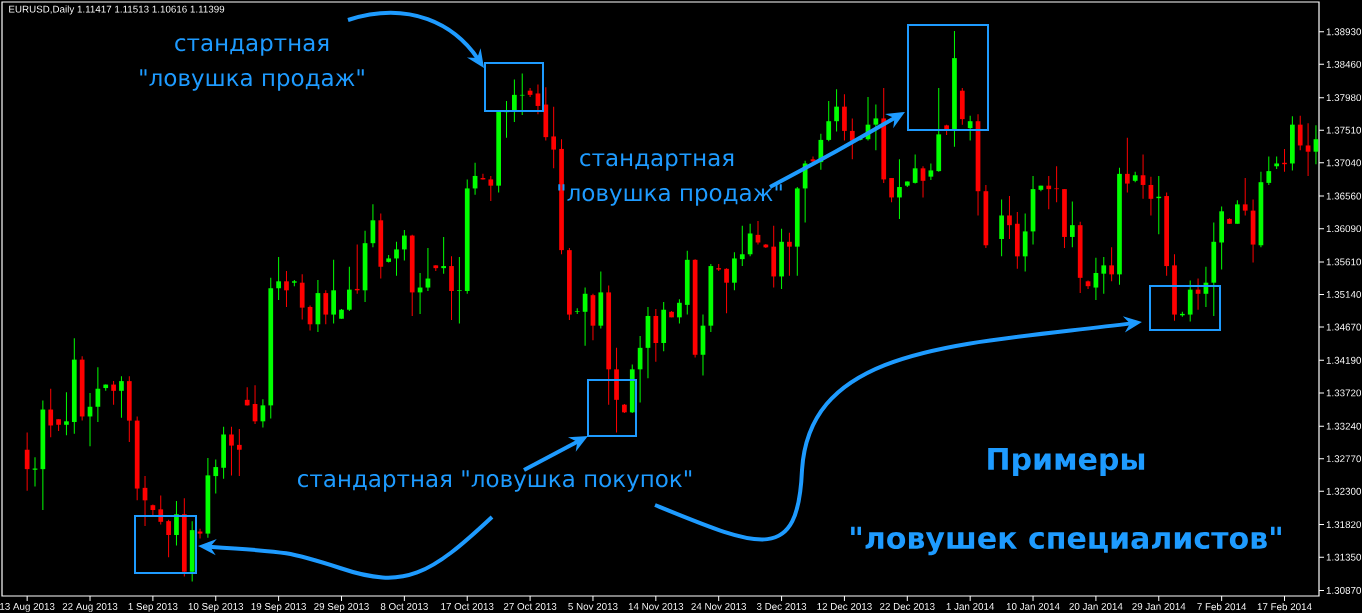  What do you see at coordinates (153, 607) in the screenshot?
I see `x-tick-label: 1 Sep 2013` at bounding box center [153, 607].